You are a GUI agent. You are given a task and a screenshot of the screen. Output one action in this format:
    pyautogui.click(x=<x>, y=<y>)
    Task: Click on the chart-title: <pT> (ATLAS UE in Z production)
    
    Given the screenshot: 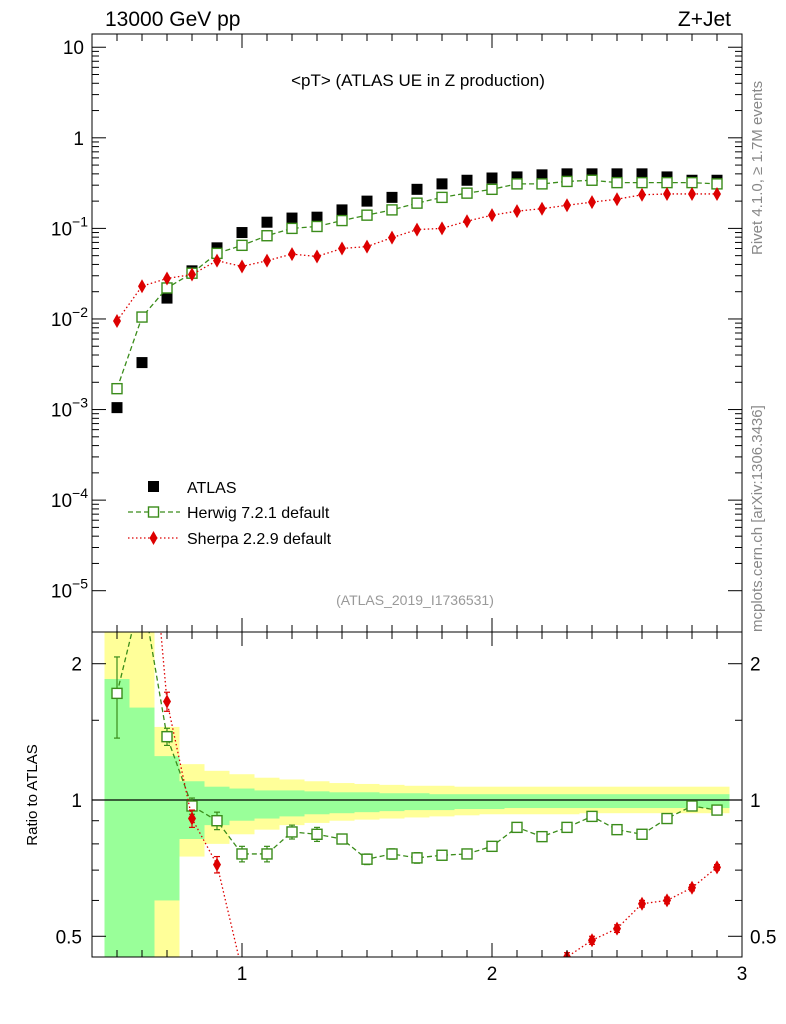 What is the action you would take?
    pyautogui.click(x=418, y=80)
    